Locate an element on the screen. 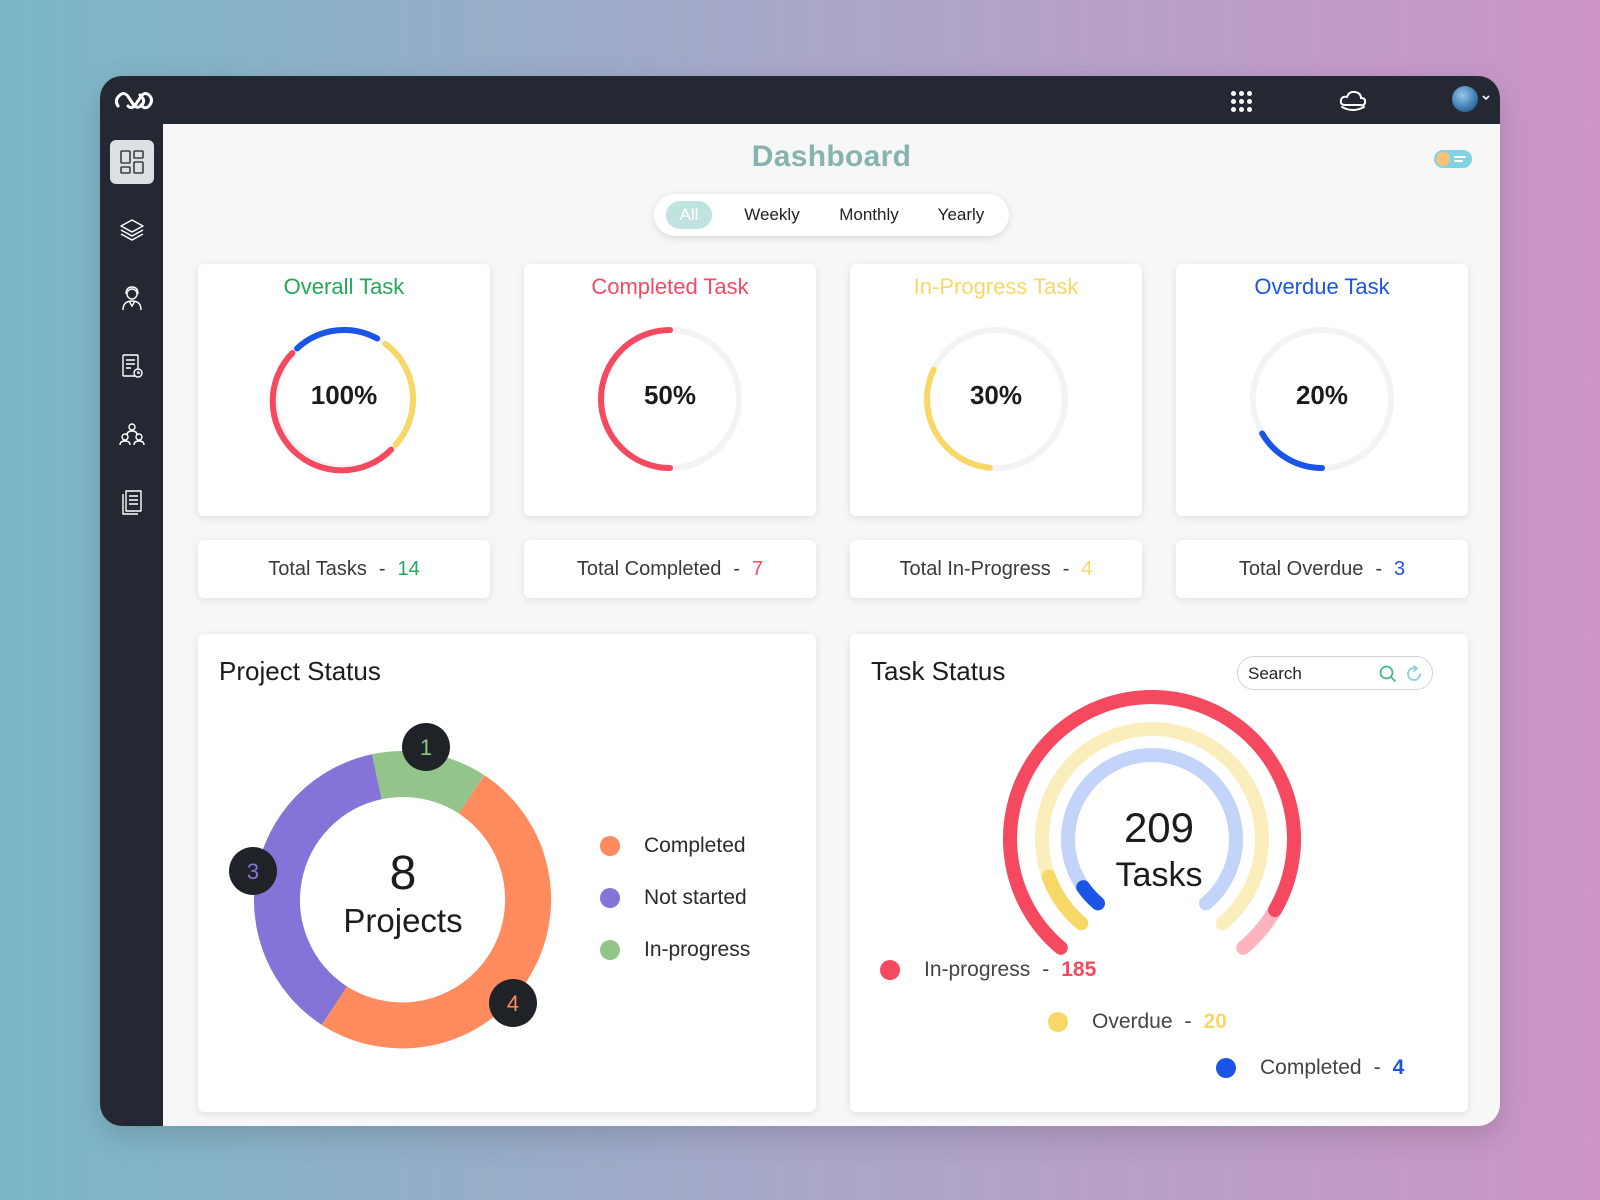 The width and height of the screenshot is (1600, 1200). filter-weekly: Weekly is located at coordinates (772, 214).